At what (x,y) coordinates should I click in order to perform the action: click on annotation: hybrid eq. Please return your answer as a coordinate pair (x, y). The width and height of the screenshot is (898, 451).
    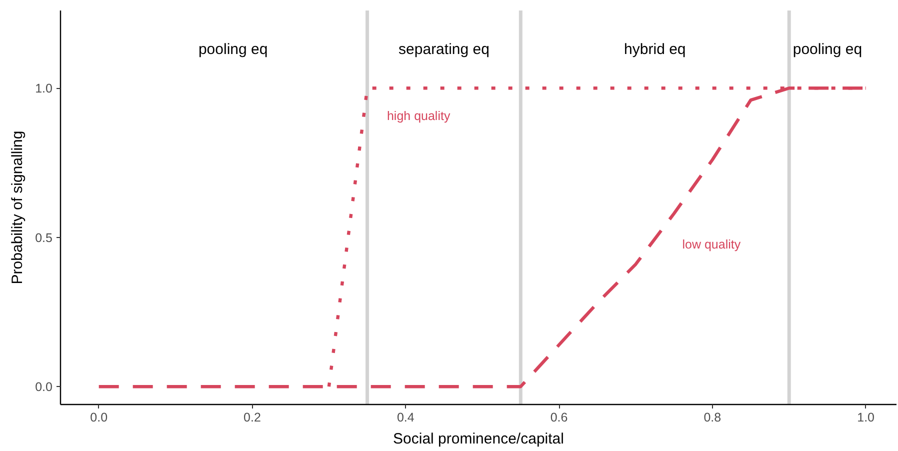
    Looking at the image, I should click on (655, 49).